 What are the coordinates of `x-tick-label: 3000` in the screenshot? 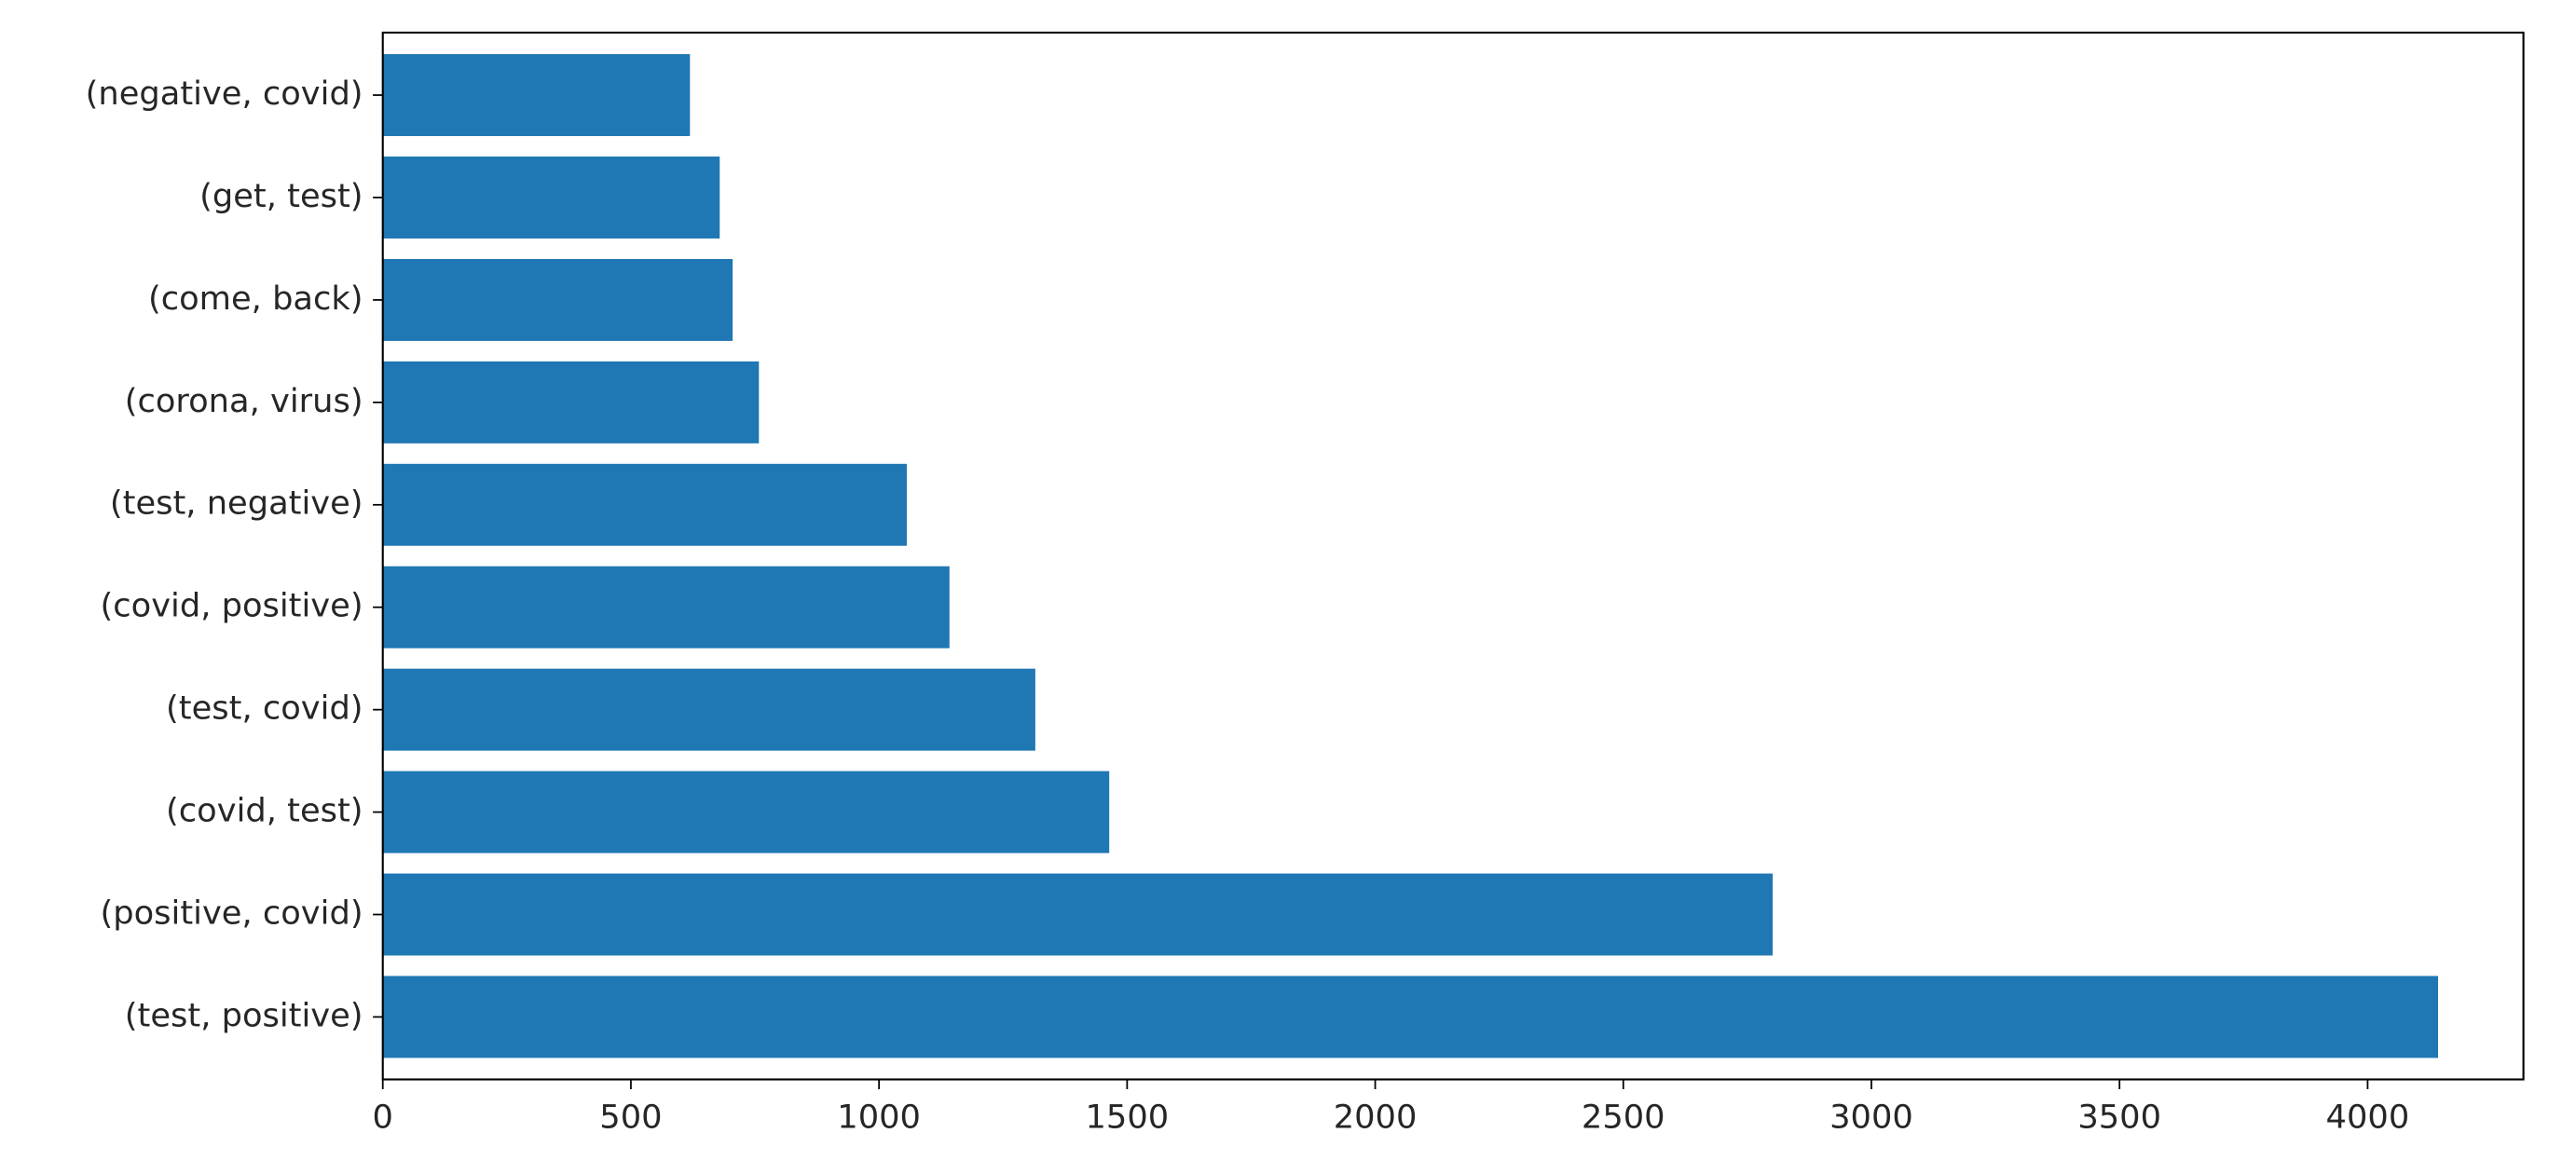 It's located at (1871, 1118).